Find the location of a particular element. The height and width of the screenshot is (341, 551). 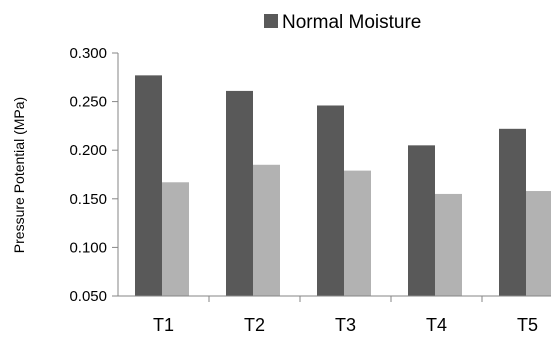

y-axis-label: Pressure Potential (MPa) is located at coordinates (19, 175).